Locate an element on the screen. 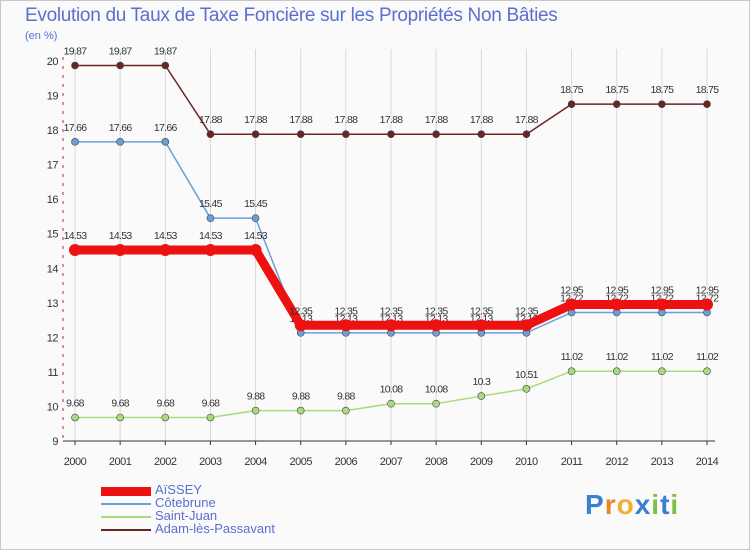 The width and height of the screenshot is (750, 550). legend-swatch-saint-juan is located at coordinates (126, 517).